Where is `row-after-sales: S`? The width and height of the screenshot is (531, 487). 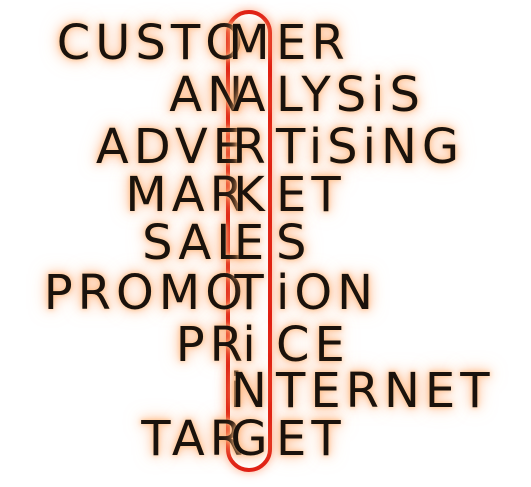
row-after-sales: S is located at coordinates (293, 243).